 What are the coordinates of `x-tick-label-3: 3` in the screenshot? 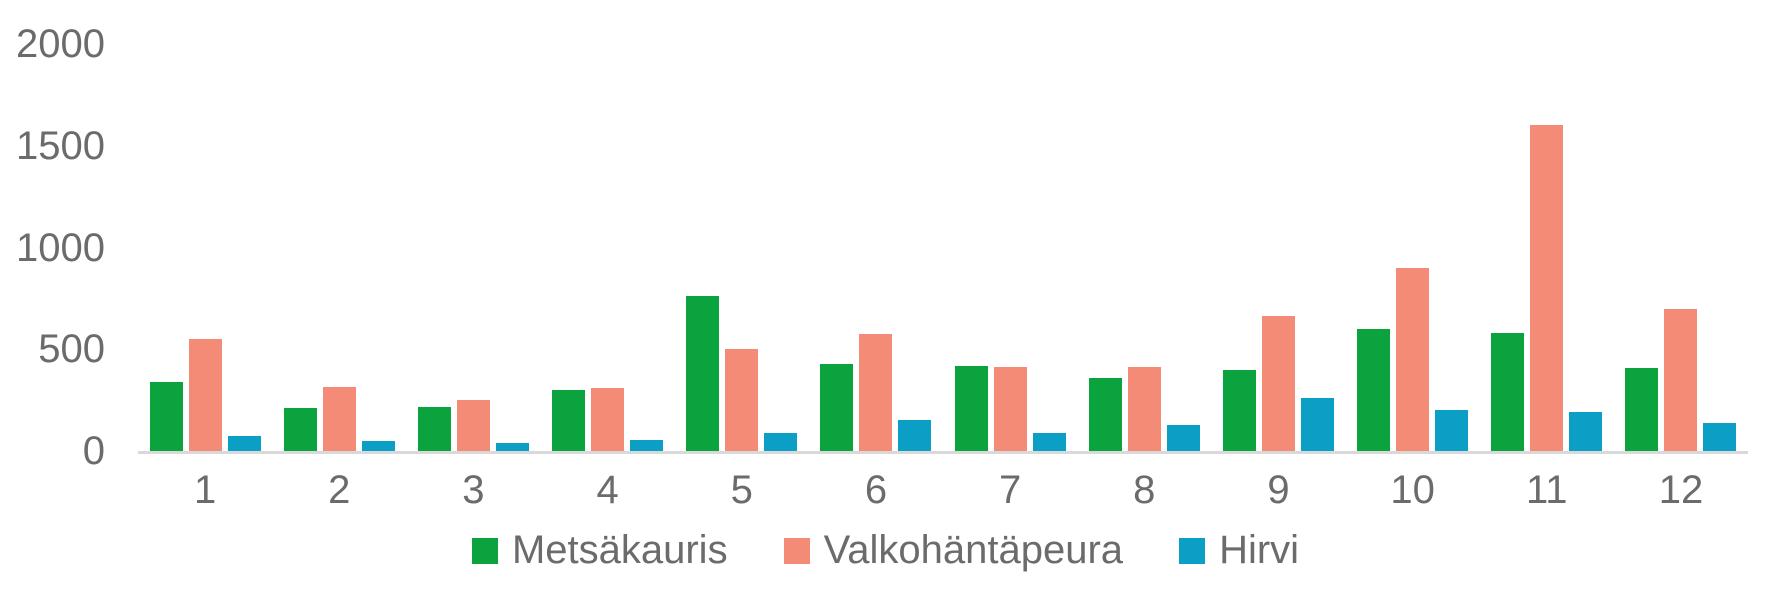 It's located at (473, 490).